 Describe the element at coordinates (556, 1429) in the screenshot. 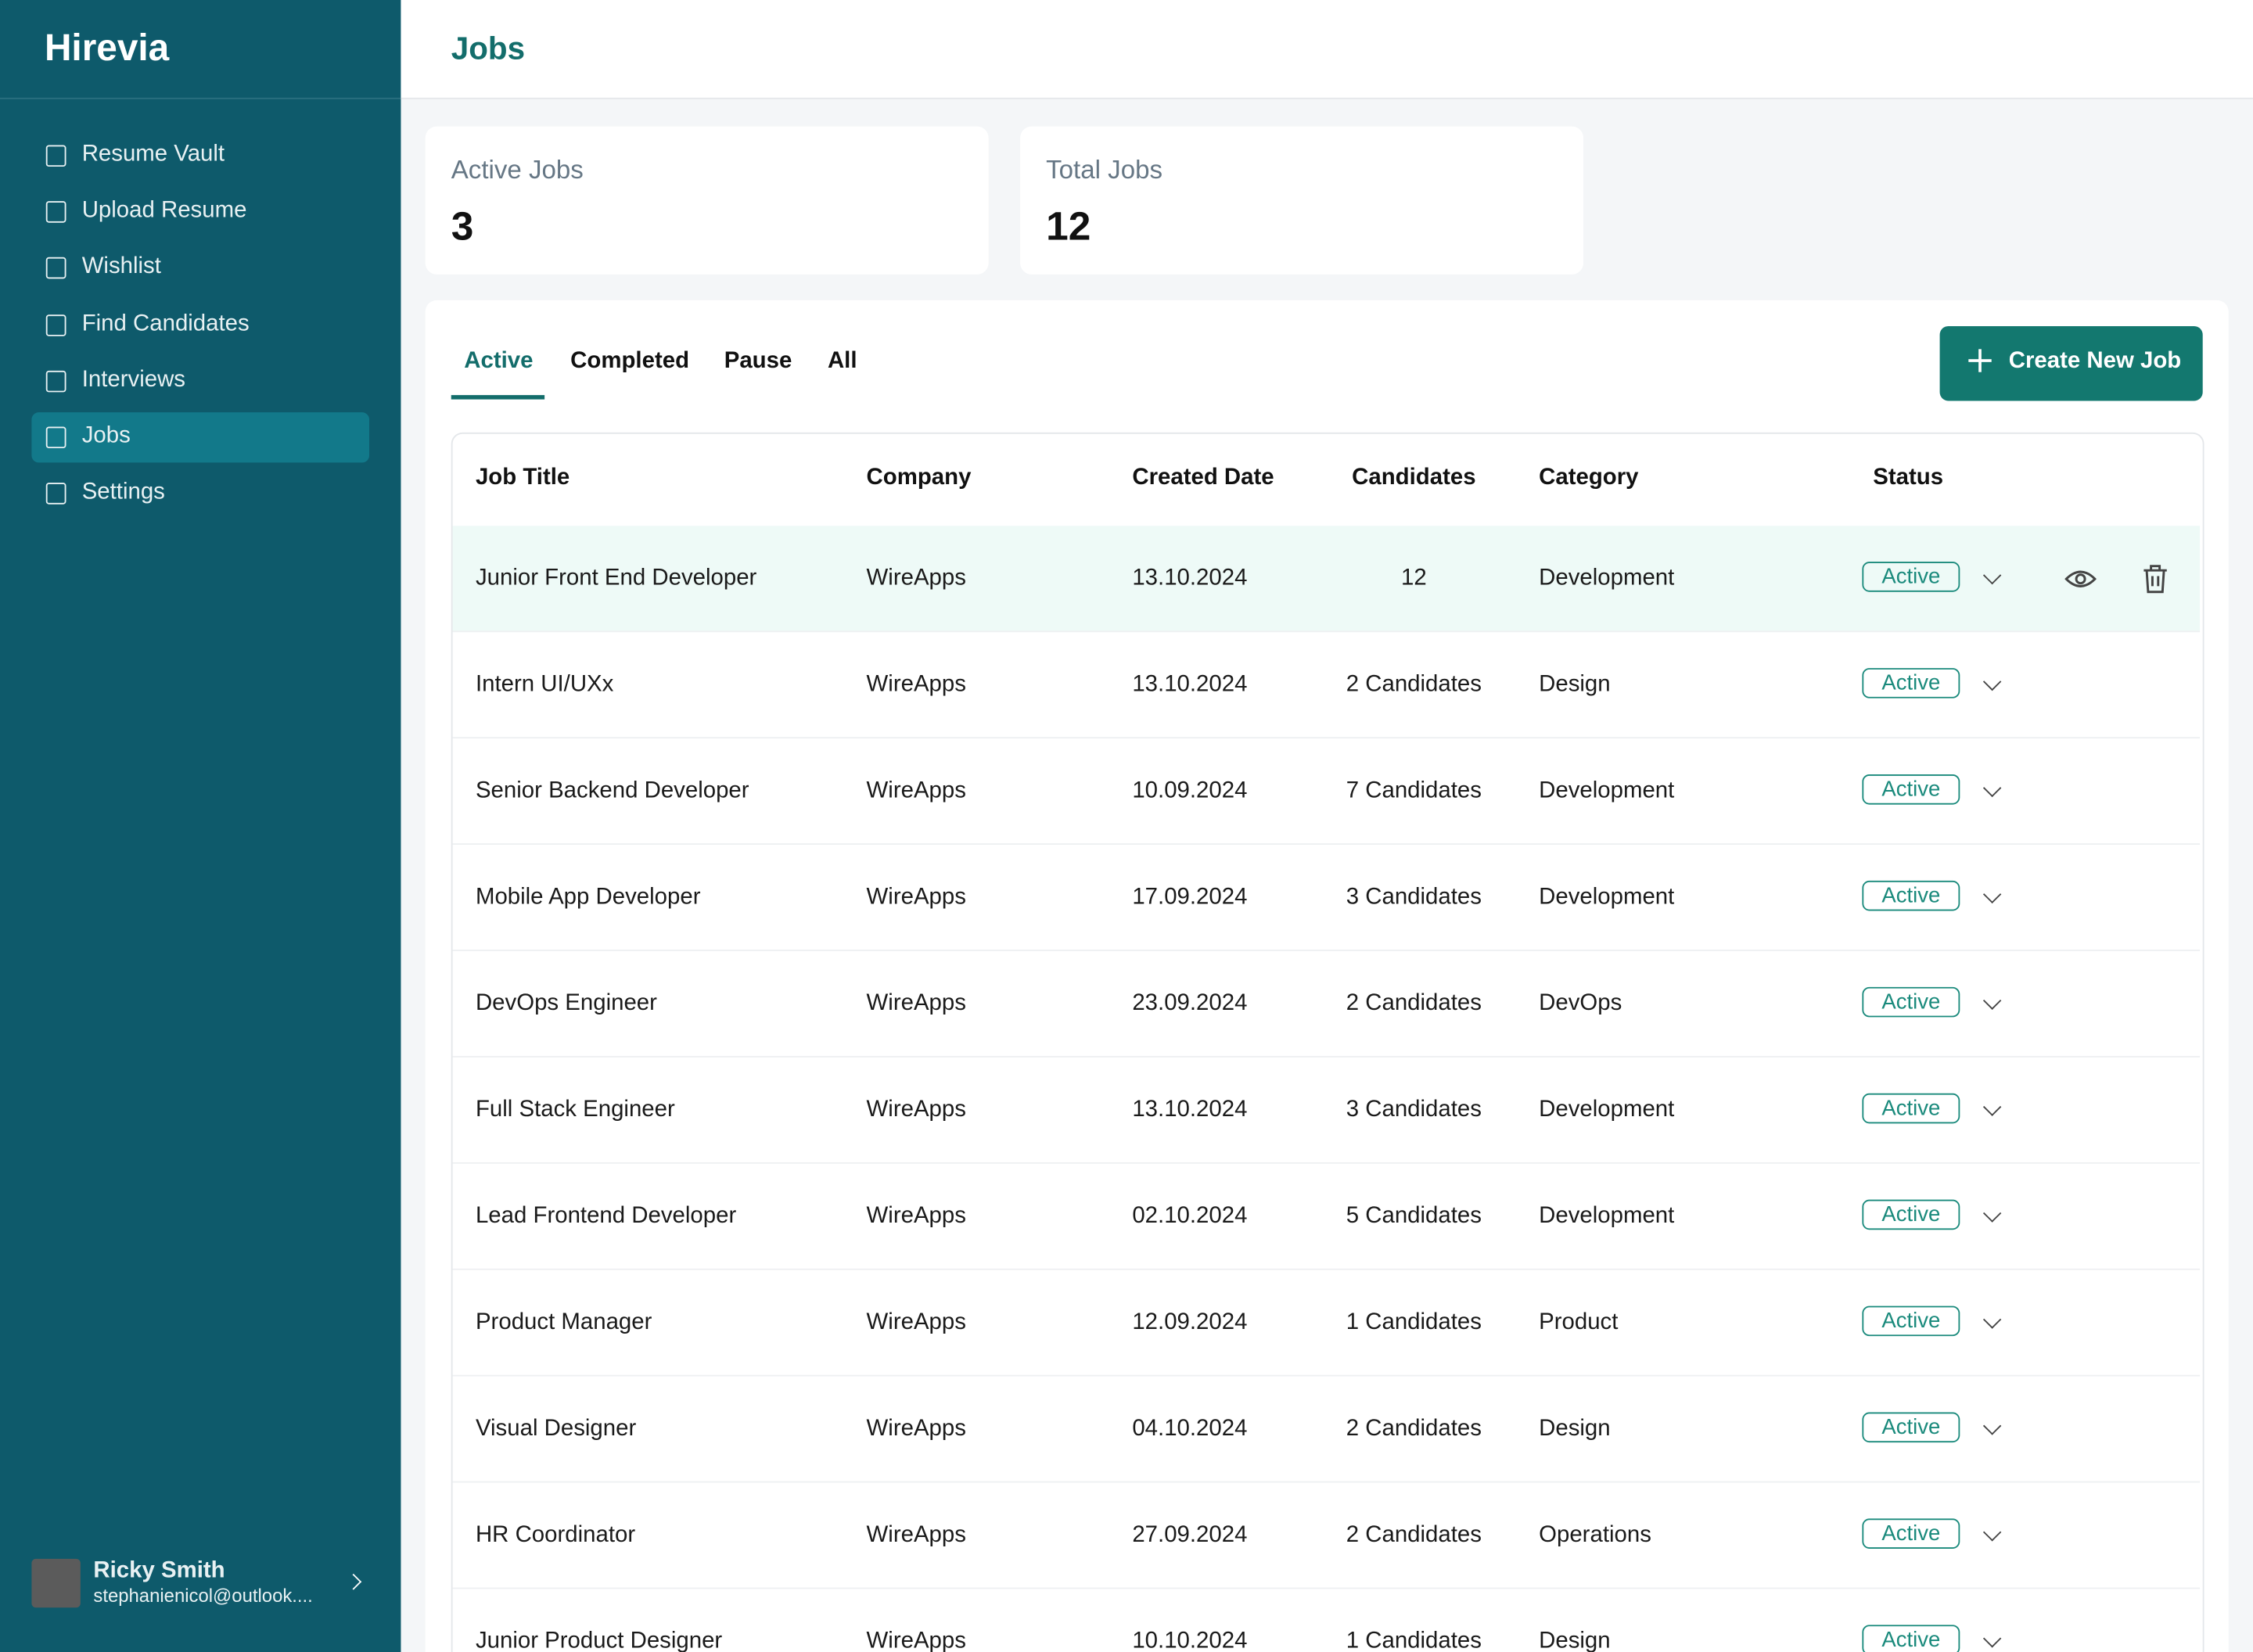

I see `cell: Visual Designer` at that location.